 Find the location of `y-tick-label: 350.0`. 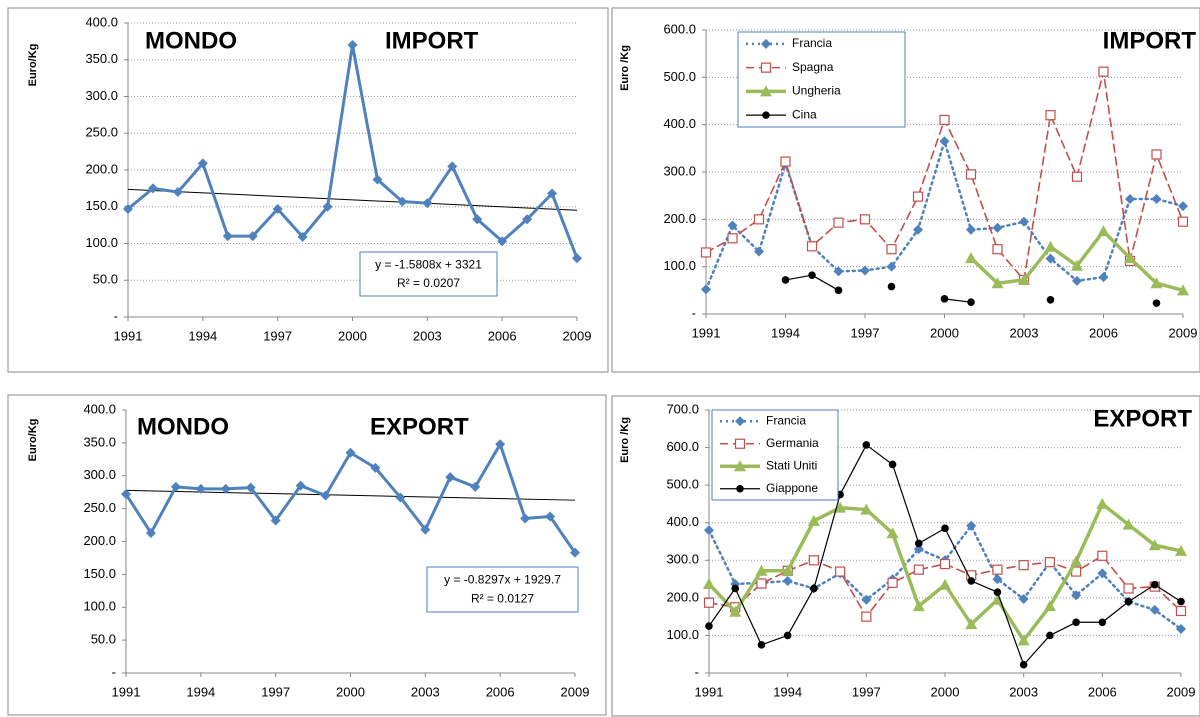

y-tick-label: 350.0 is located at coordinates (99, 441).